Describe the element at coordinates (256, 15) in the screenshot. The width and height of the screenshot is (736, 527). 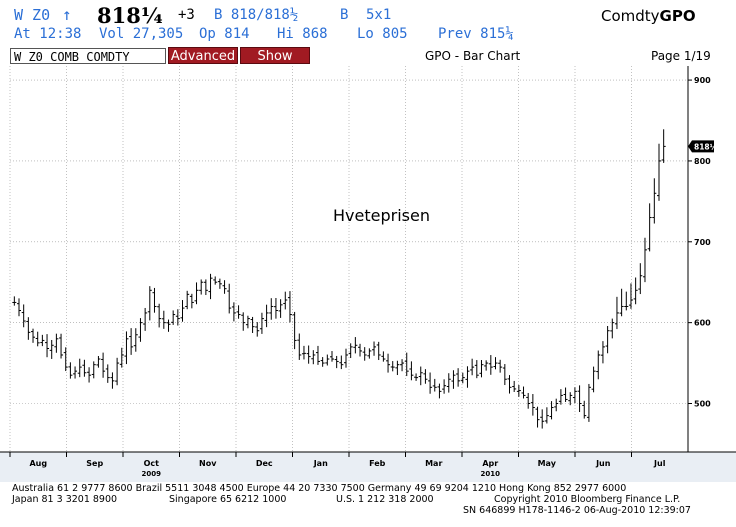
I see `bid-ask: B 818/818½` at that location.